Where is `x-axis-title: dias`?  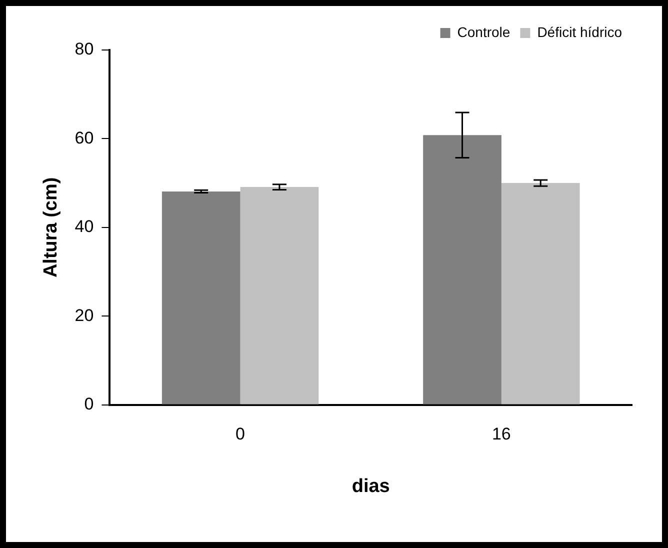
x-axis-title: dias is located at coordinates (371, 486).